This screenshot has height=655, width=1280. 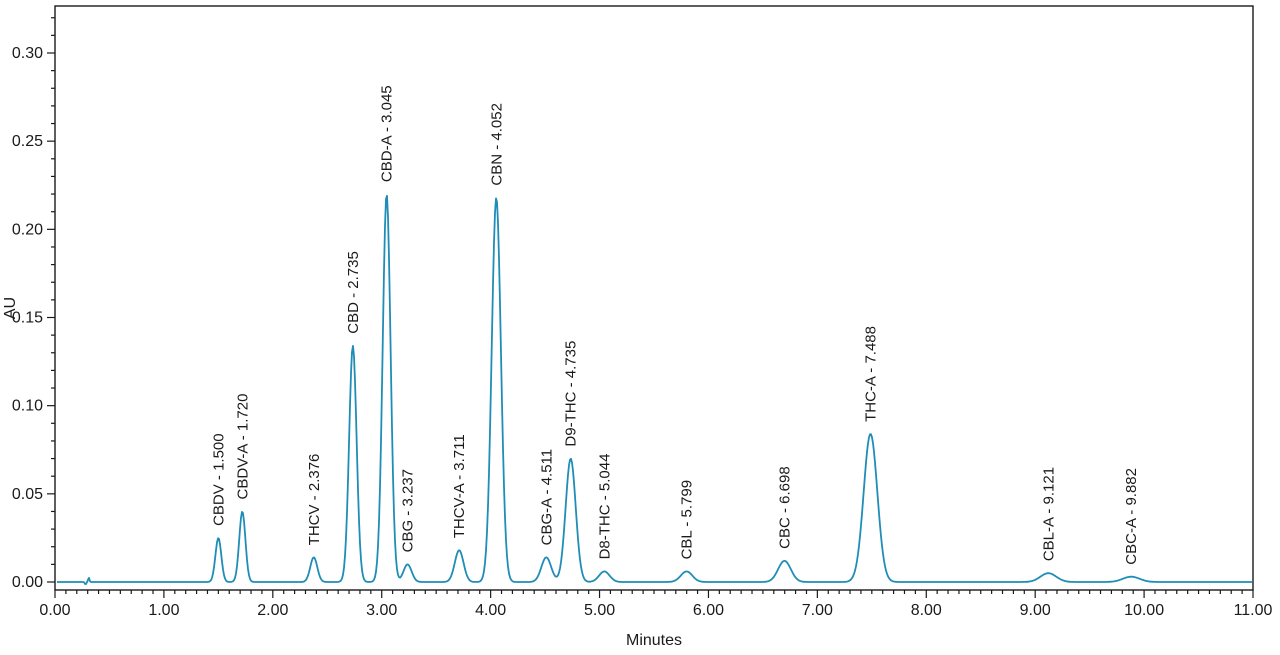 I want to click on x-tick-label: 8.00, so click(x=926, y=610).